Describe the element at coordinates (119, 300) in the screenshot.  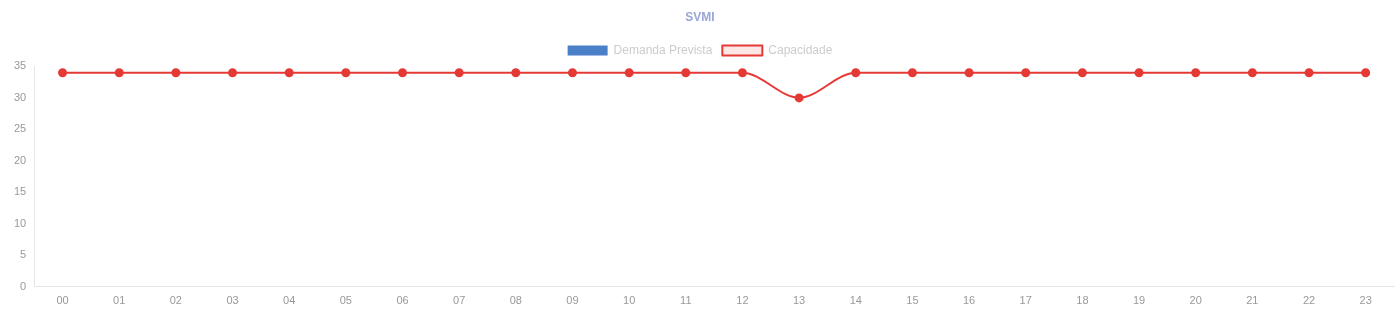
I see `x-tick-label: 01` at that location.